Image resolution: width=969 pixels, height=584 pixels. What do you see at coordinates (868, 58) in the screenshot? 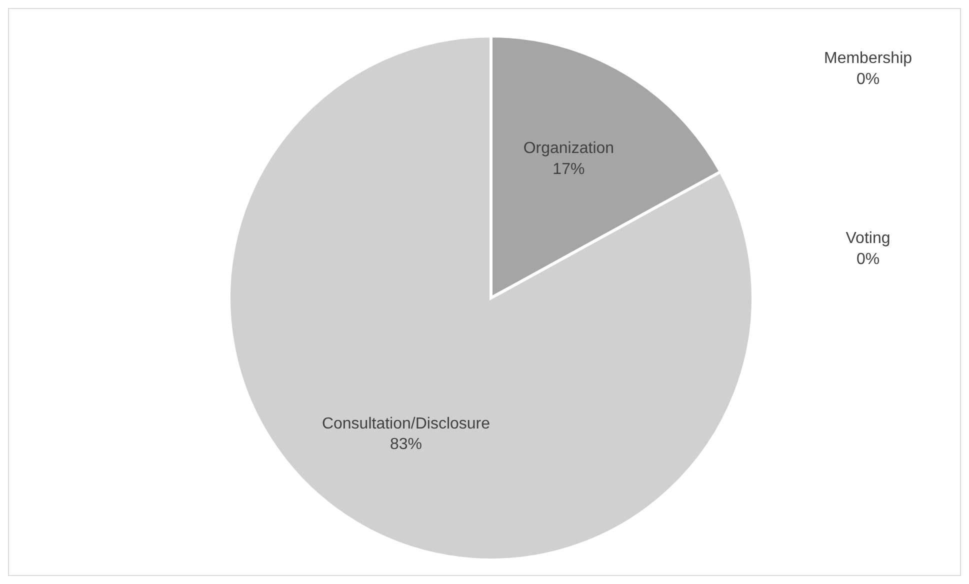
I see `category-label: Membership` at bounding box center [868, 58].